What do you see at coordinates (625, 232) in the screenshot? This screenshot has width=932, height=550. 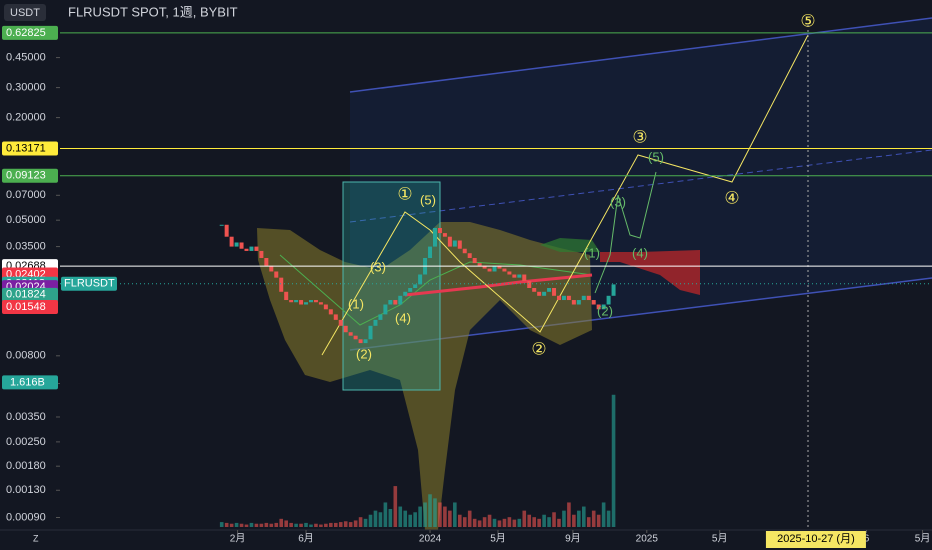 I see `wave-green` at bounding box center [625, 232].